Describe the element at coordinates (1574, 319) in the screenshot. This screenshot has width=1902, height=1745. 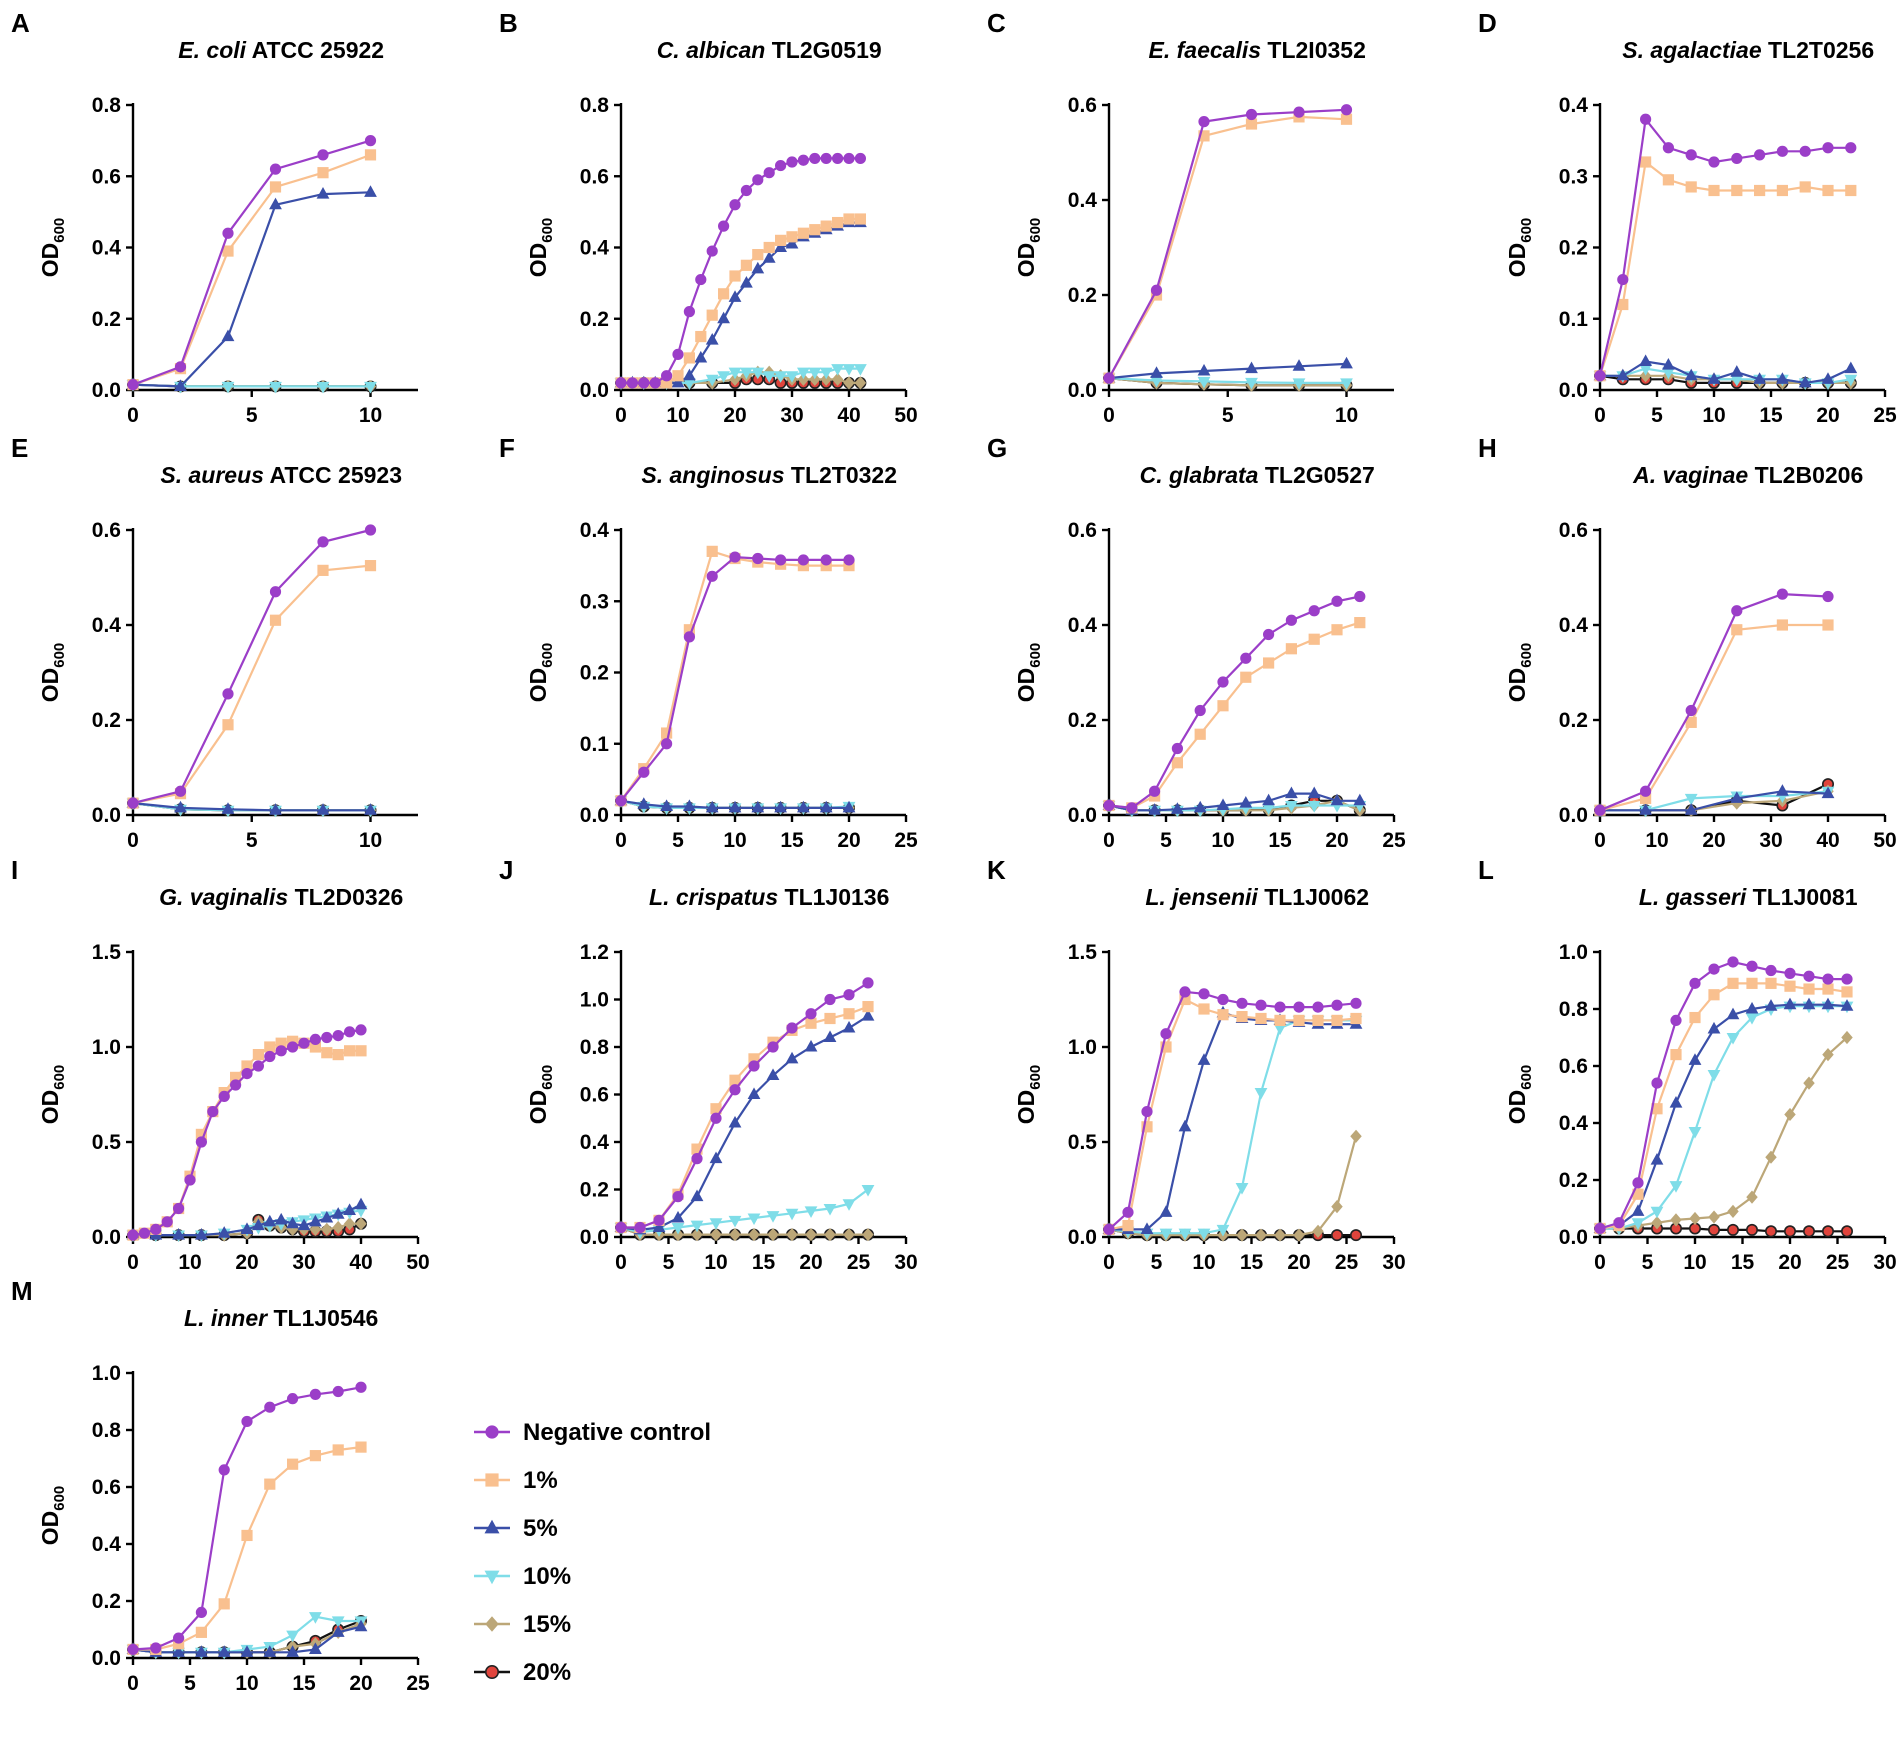
I see `y-tick-label-d: 0.1` at that location.